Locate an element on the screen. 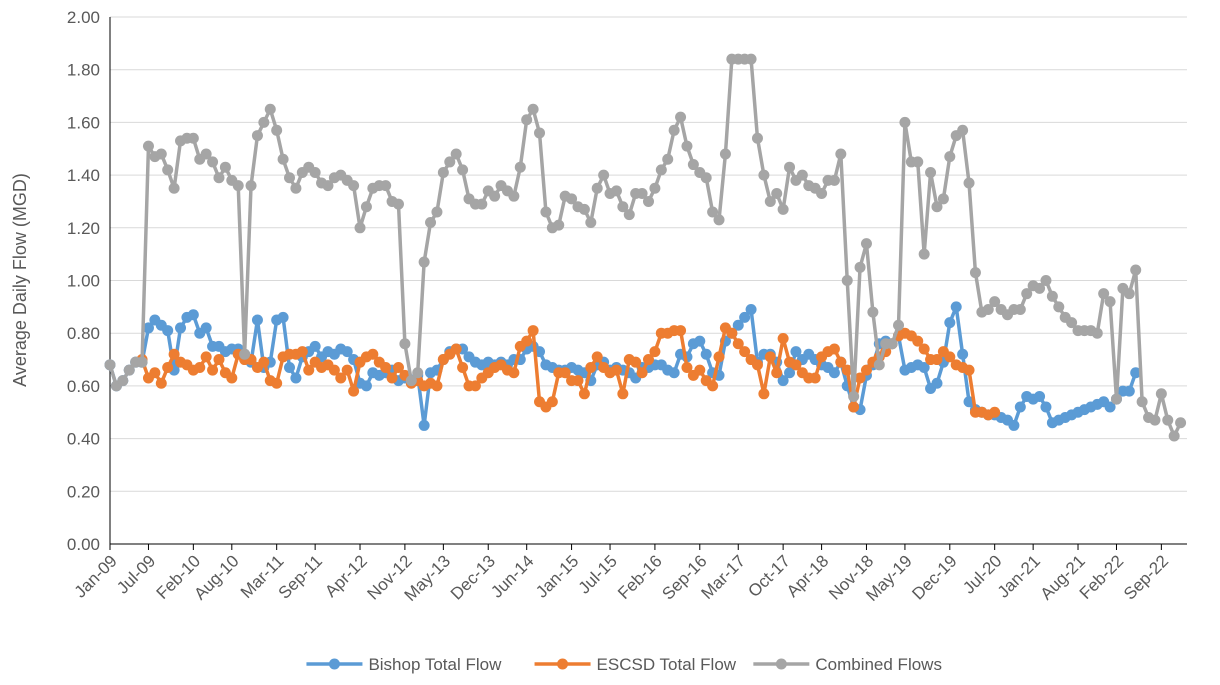 The width and height of the screenshot is (1220, 685). x-tick-label: Jul-09 is located at coordinates (136, 574).